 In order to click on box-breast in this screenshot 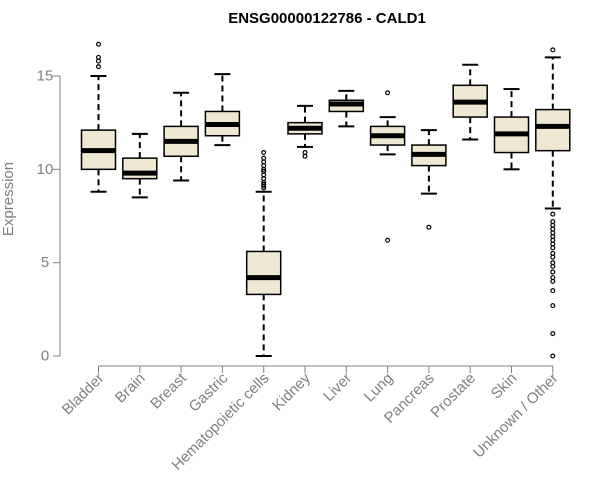, I will do `click(181, 136)`.